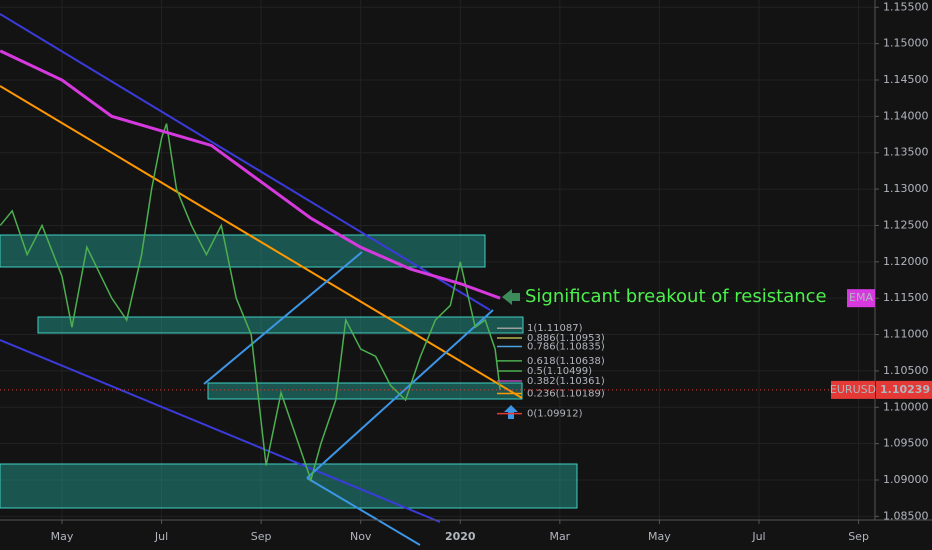 The height and width of the screenshot is (550, 932). What do you see at coordinates (906, 43) in the screenshot?
I see `y-tick-label: 1.15000` at bounding box center [906, 43].